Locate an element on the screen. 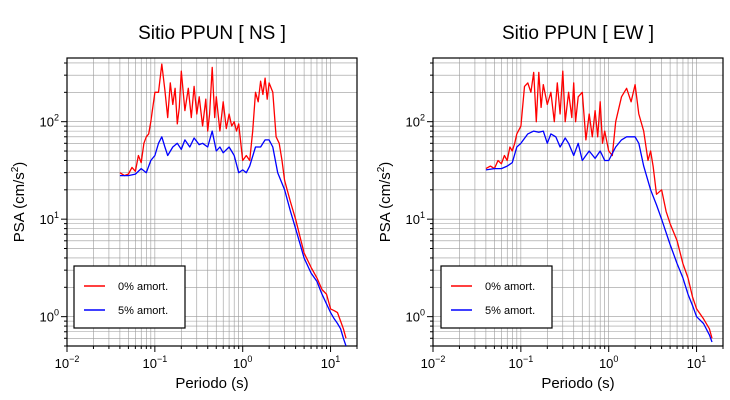 Image resolution: width=730 pixels, height=400 pixels. chart-title: Sitio PPUN [ EW ] is located at coordinates (578, 33).